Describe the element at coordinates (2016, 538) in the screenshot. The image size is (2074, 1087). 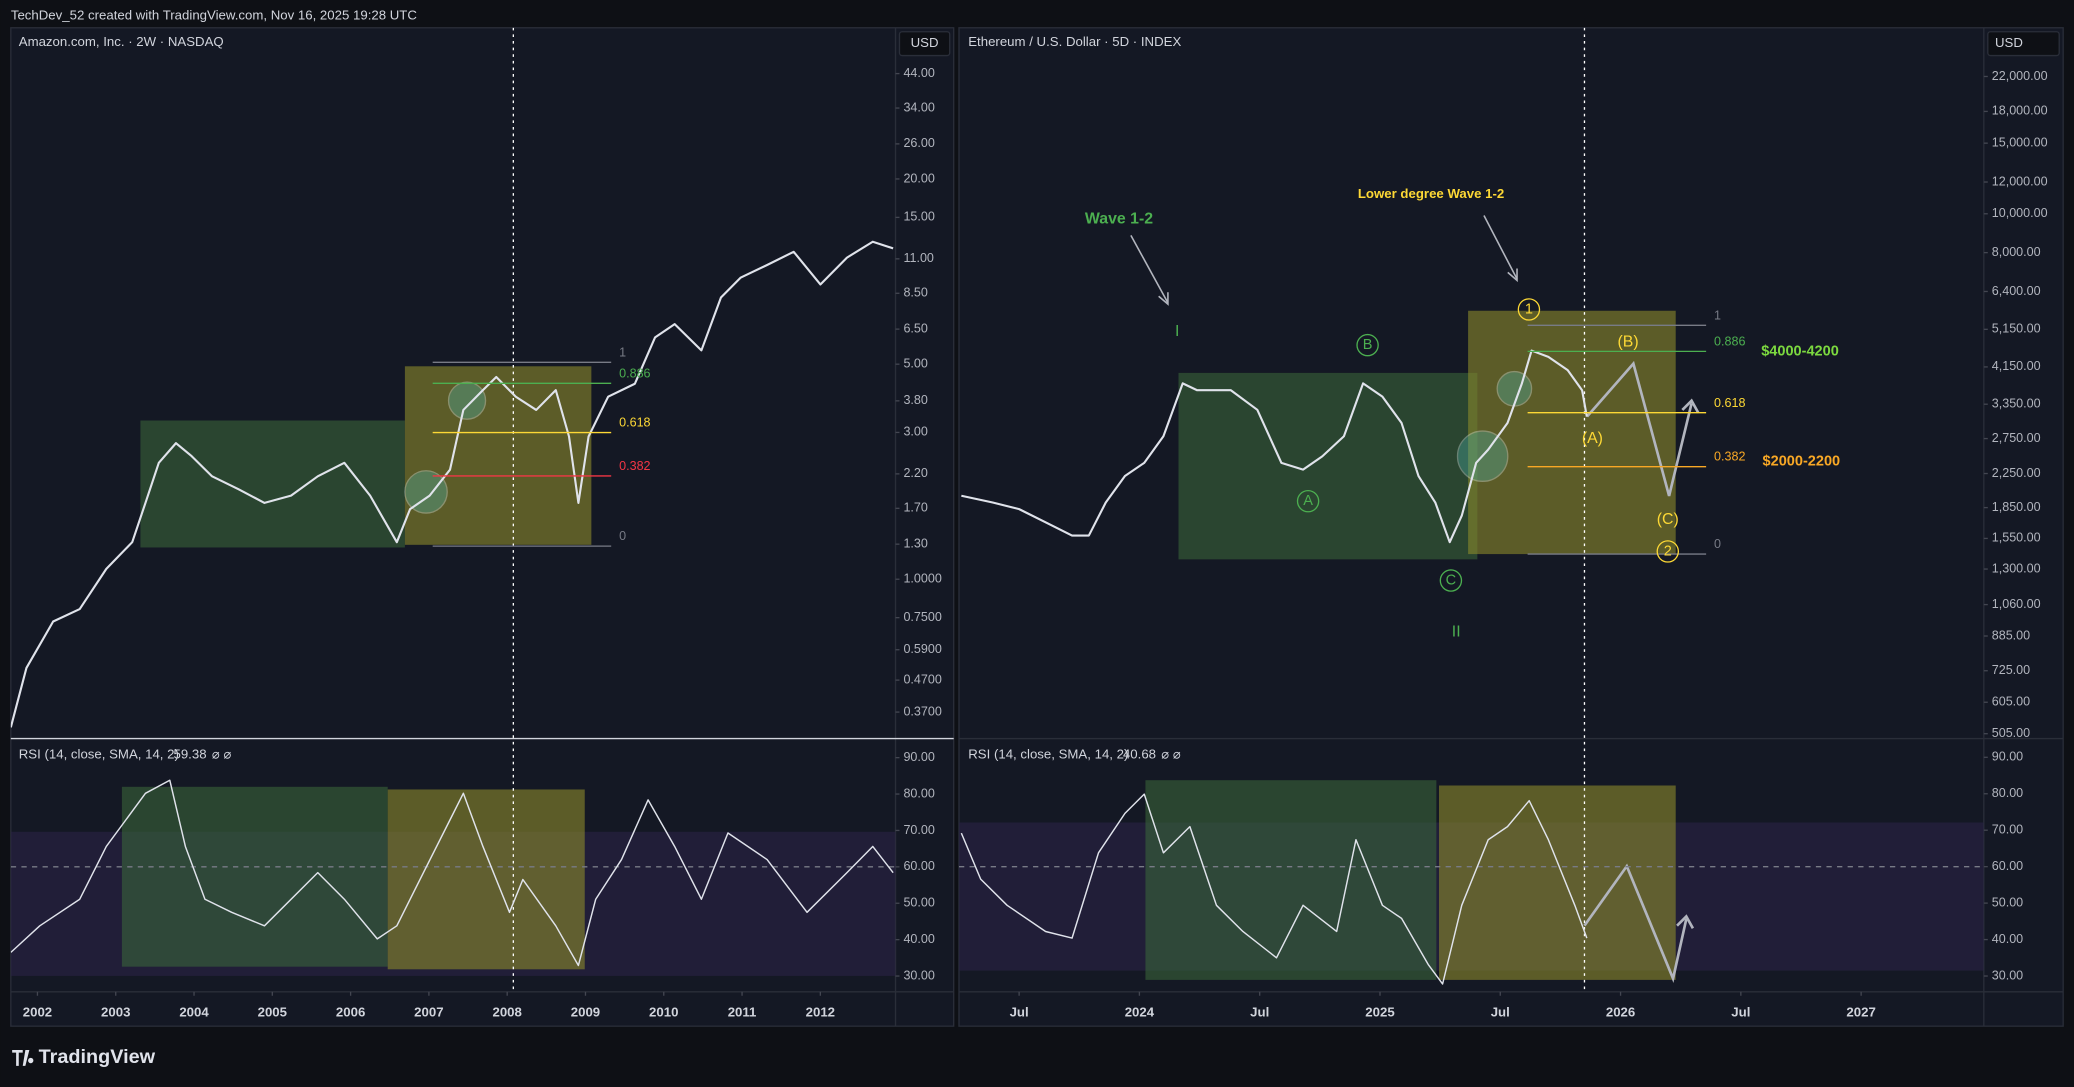
I see `y-tick-label: 1,550.00` at that location.